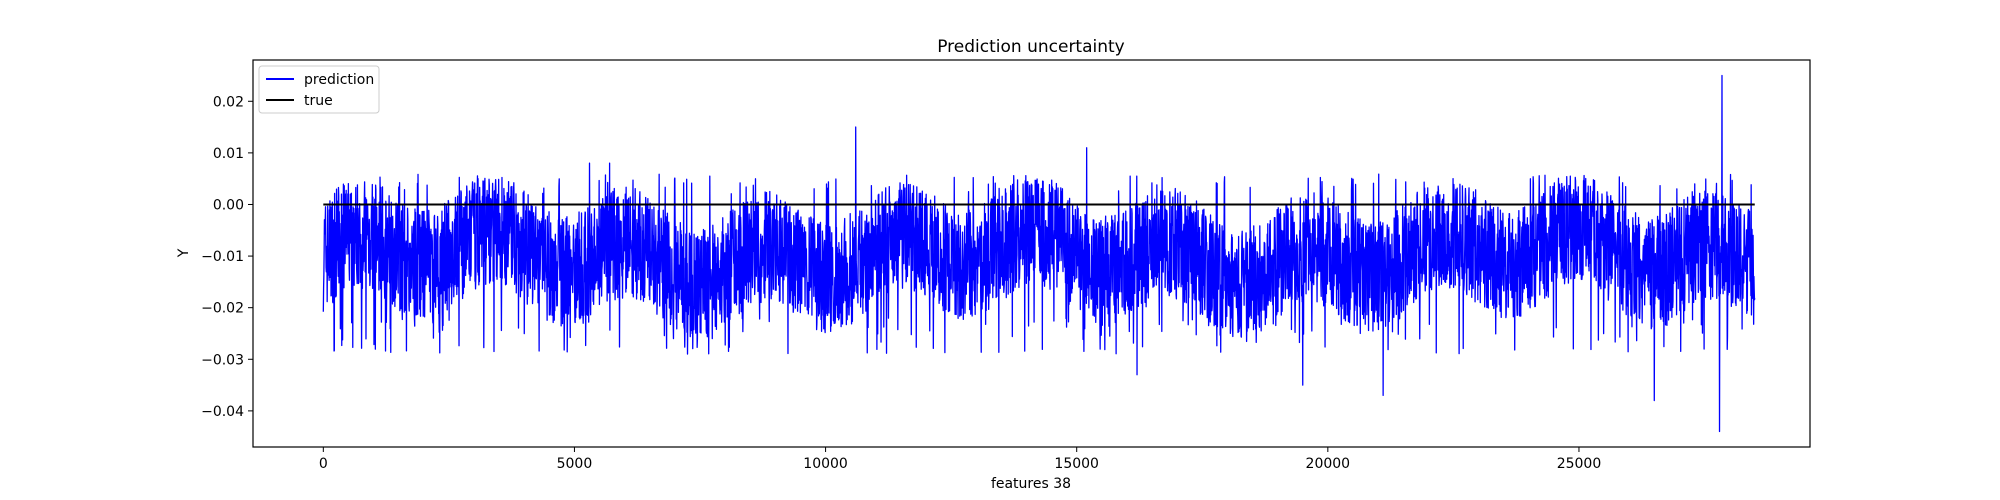 The height and width of the screenshot is (500, 2000). What do you see at coordinates (222, 360) in the screenshot?
I see `y-tick-label: −0.03` at bounding box center [222, 360].